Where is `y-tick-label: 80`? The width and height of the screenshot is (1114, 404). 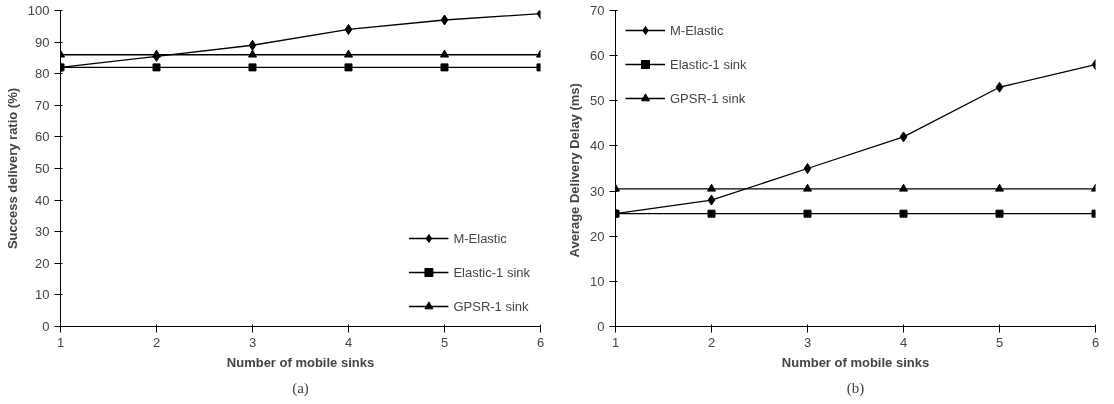
y-tick-label: 80 is located at coordinates (42, 74).